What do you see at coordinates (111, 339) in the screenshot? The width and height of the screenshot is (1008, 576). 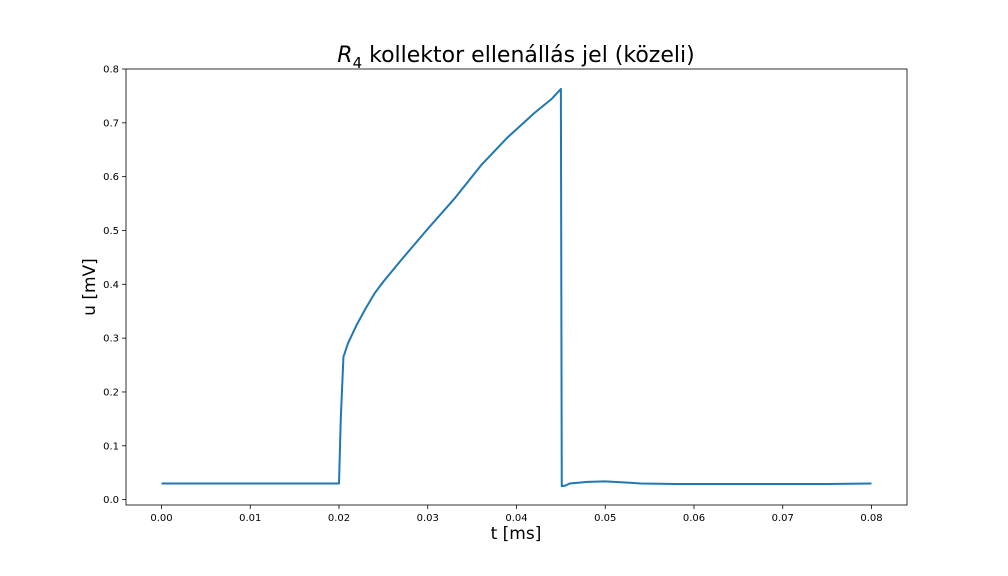 I see `y-tick-label: 0.3` at bounding box center [111, 339].